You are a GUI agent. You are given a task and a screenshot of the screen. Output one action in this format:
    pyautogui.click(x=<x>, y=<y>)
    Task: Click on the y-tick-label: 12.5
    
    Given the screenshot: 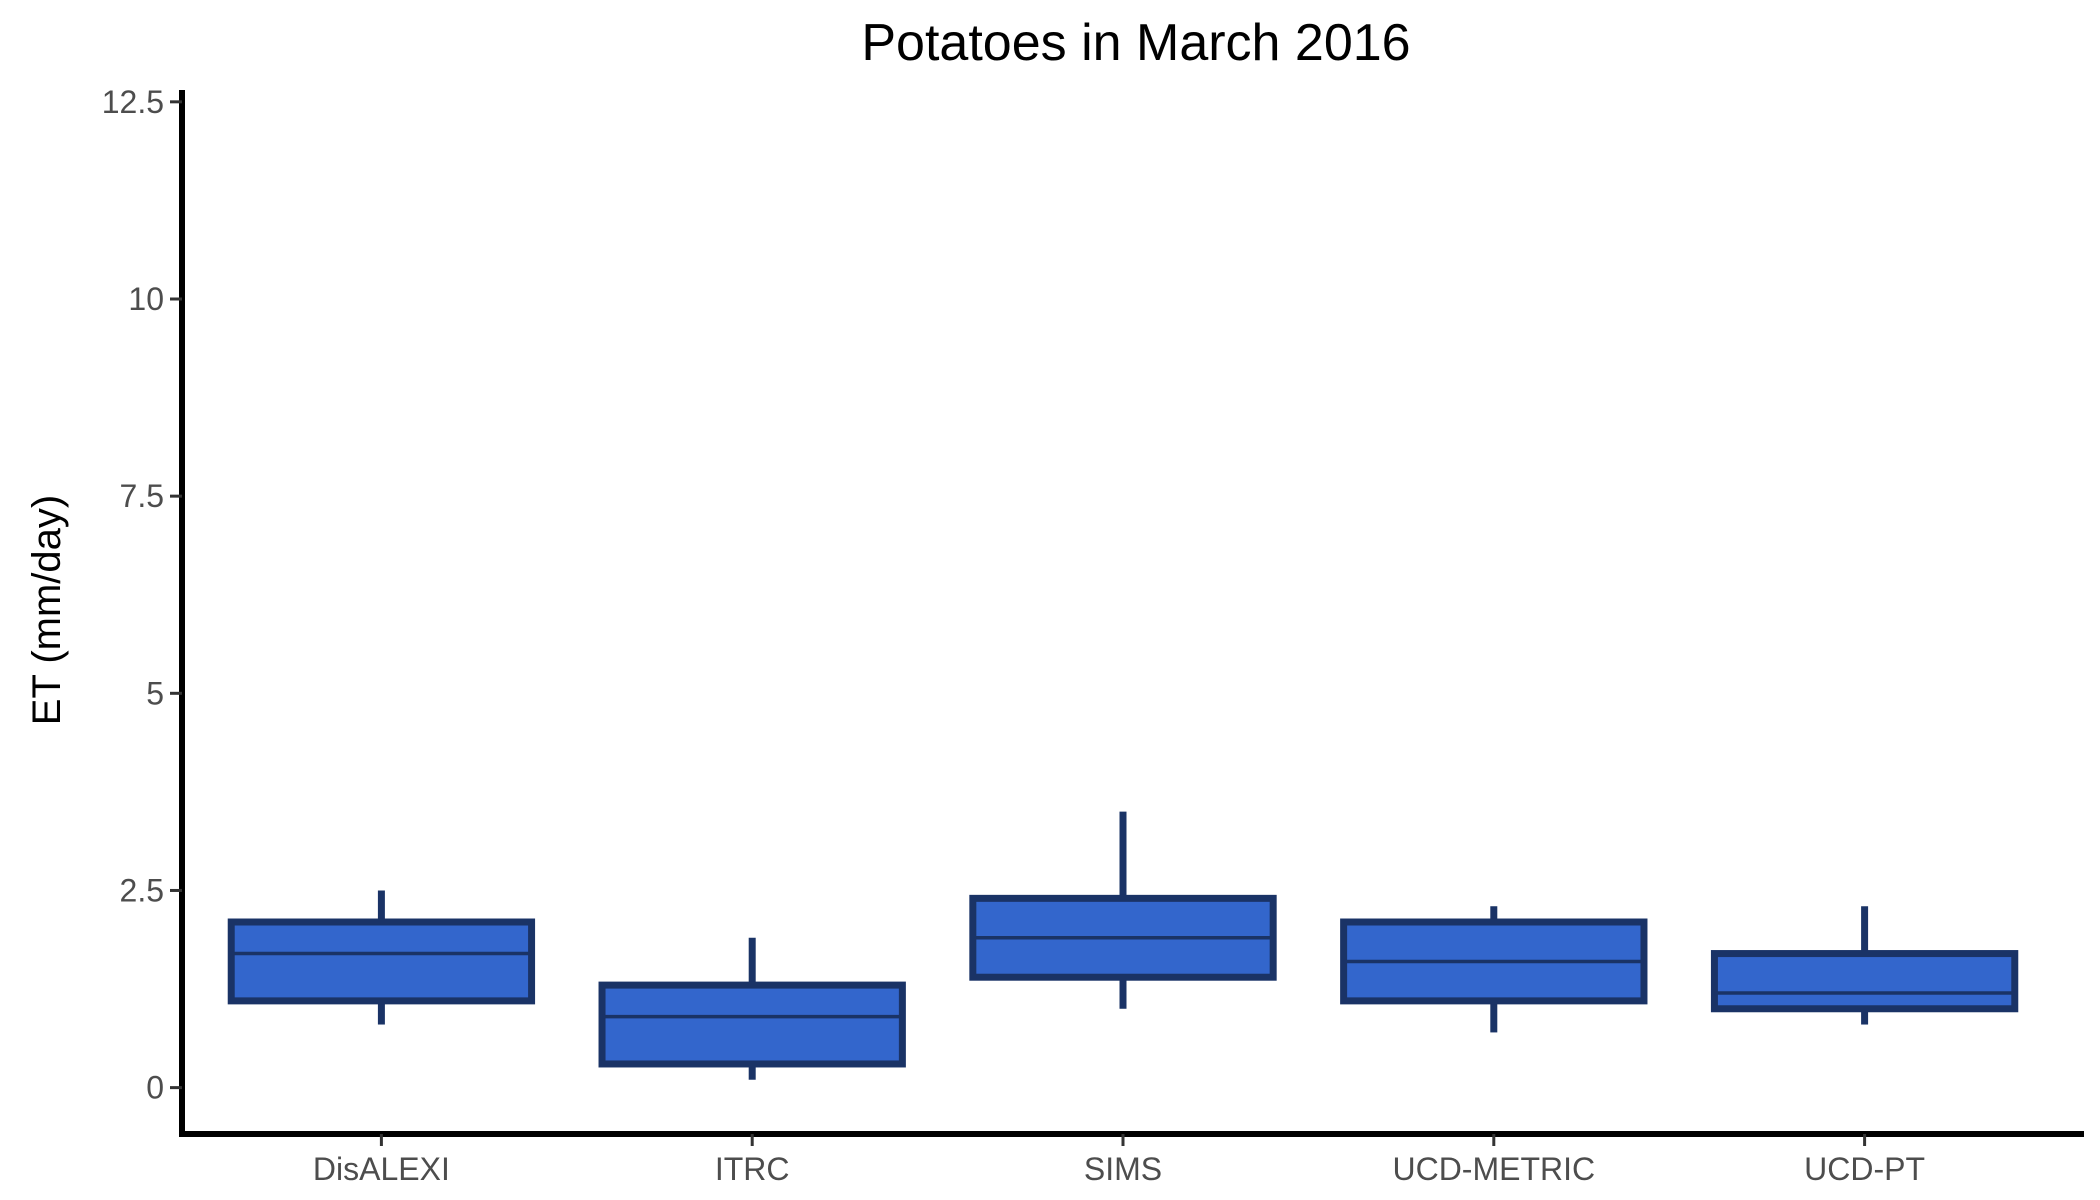 What is the action you would take?
    pyautogui.click(x=133, y=102)
    